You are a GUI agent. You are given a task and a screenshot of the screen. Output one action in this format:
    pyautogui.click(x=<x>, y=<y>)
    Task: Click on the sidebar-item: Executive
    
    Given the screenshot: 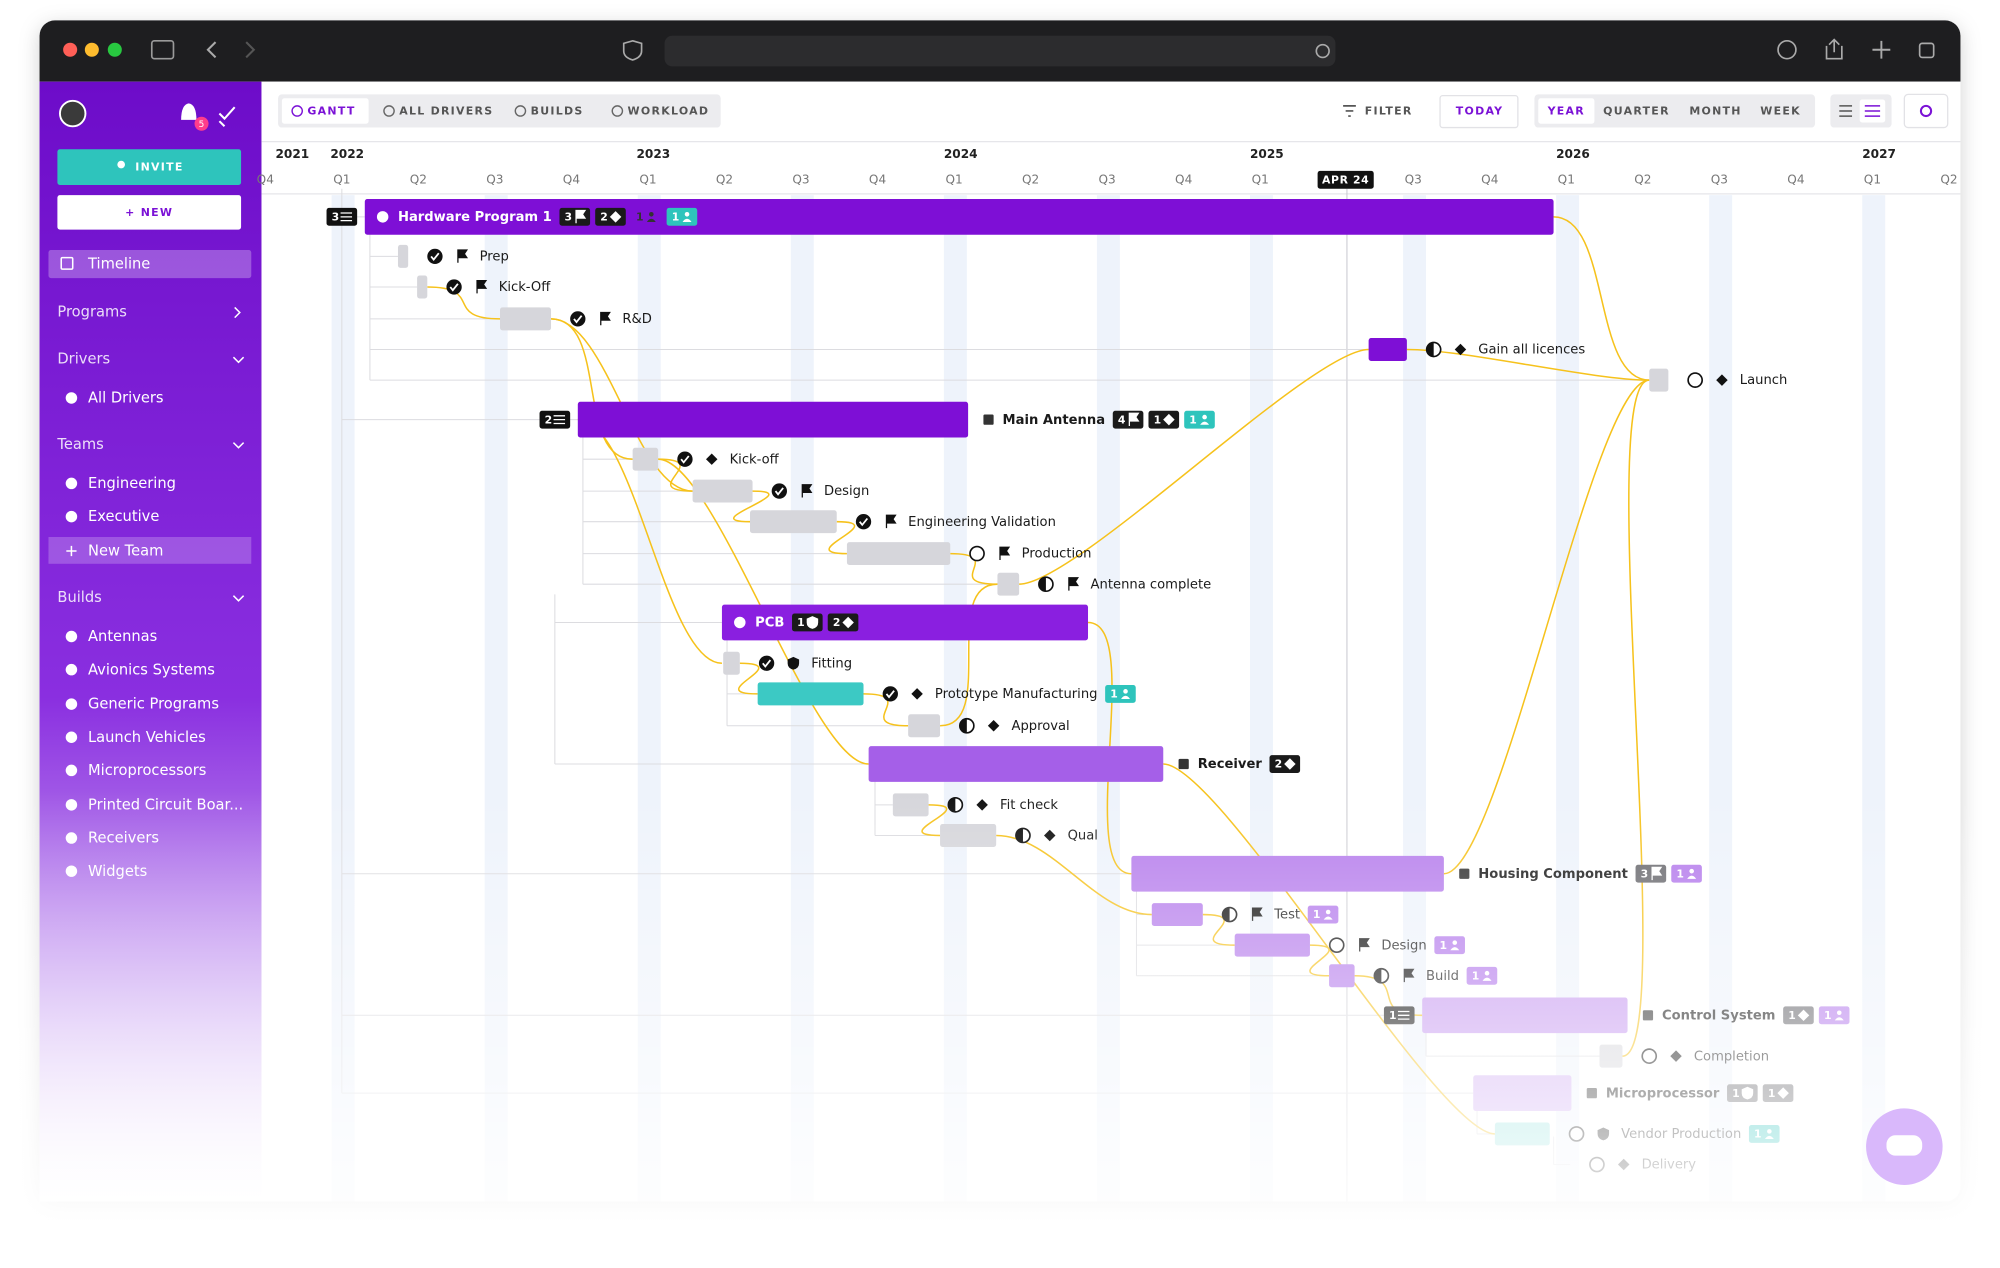 What is the action you would take?
    pyautogui.click(x=123, y=516)
    